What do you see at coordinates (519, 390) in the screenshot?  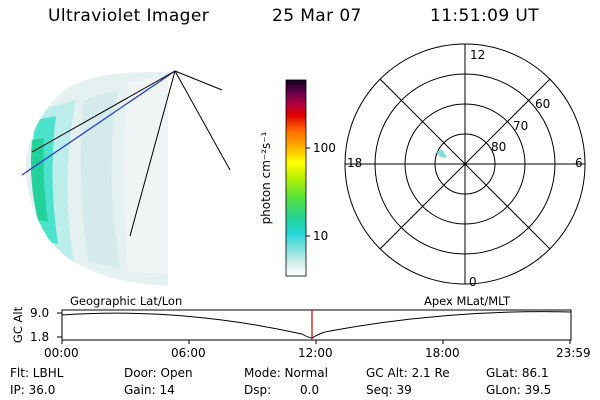 I see `status-glon: GLon: 39.5` at bounding box center [519, 390].